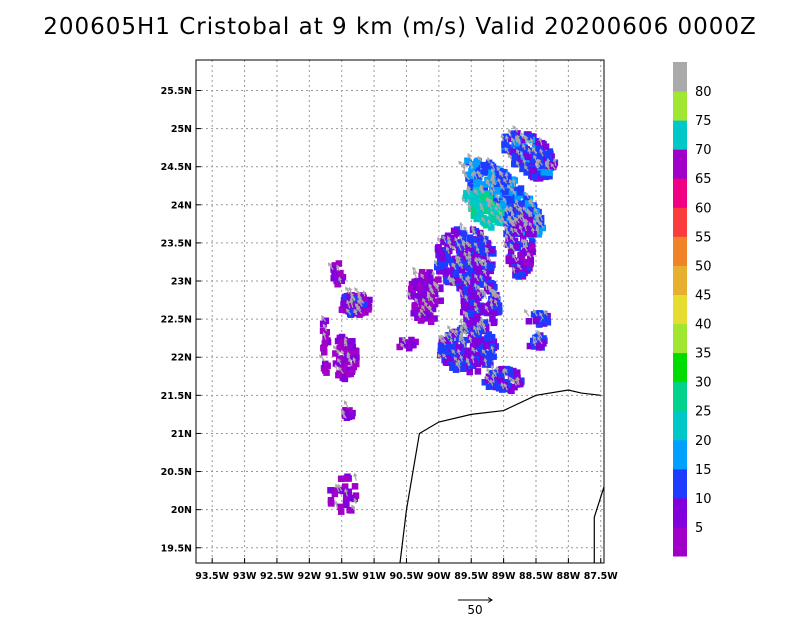 This screenshot has width=800, height=618. Describe the element at coordinates (181, 205) in the screenshot. I see `y-tick-label: 24N` at that location.